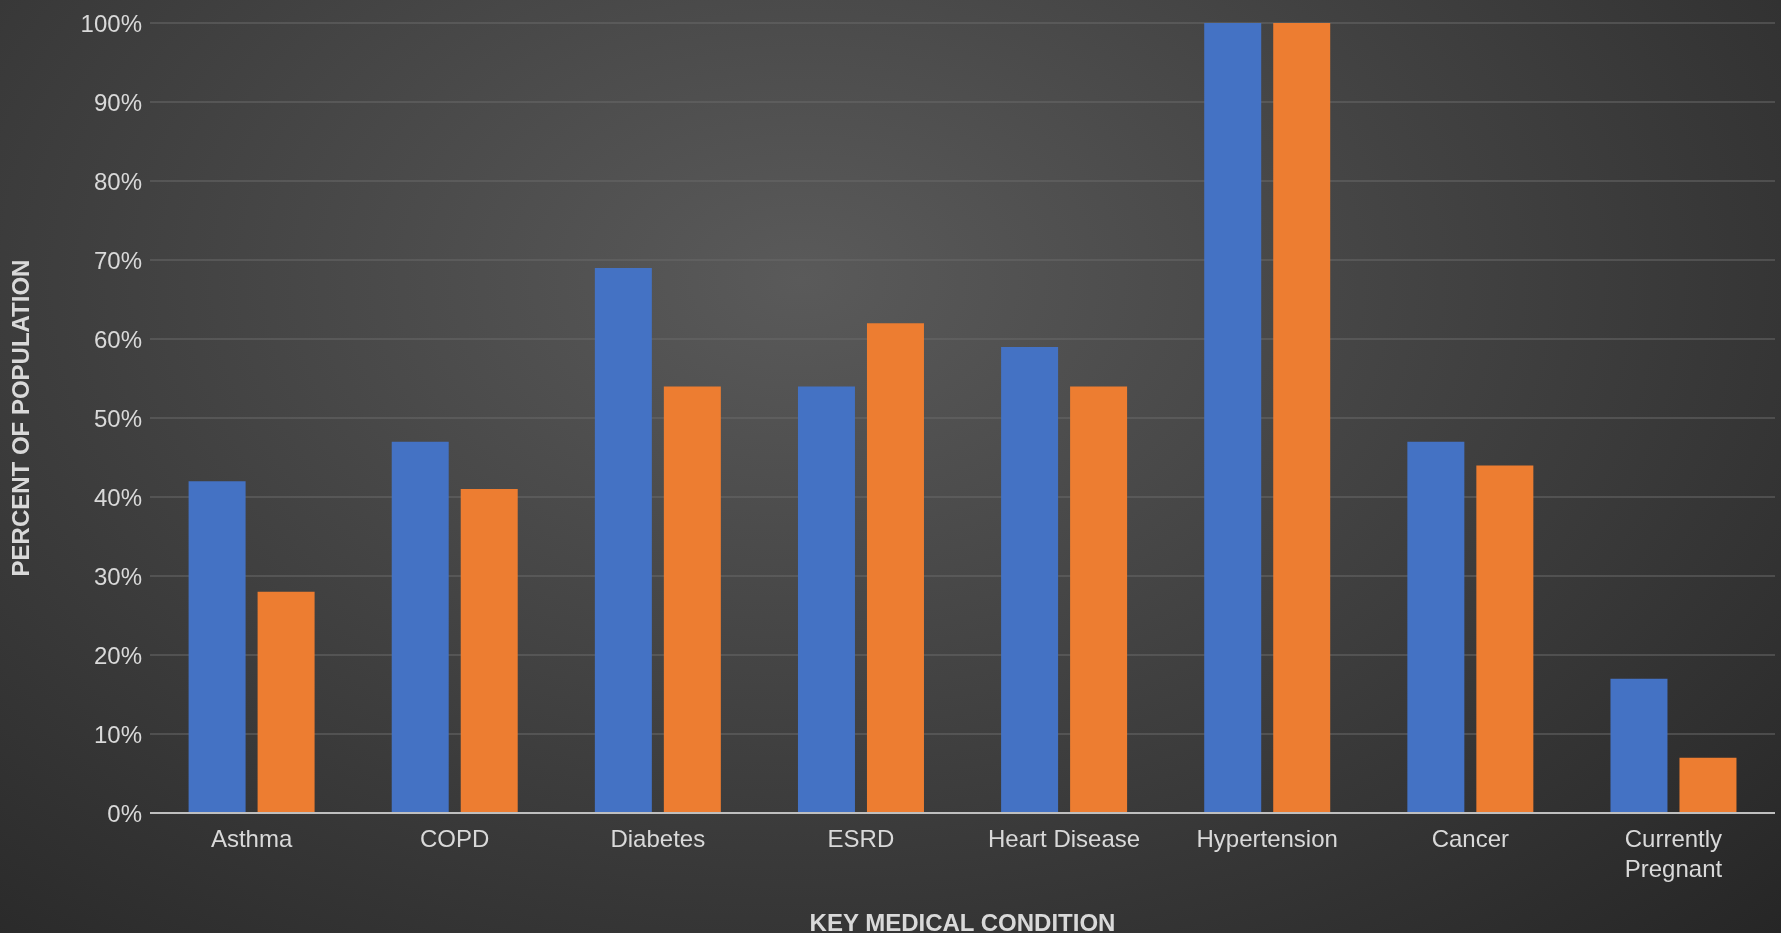 The image size is (1781, 933). Describe the element at coordinates (861, 838) in the screenshot. I see `x-tick-label: ESRD` at that location.